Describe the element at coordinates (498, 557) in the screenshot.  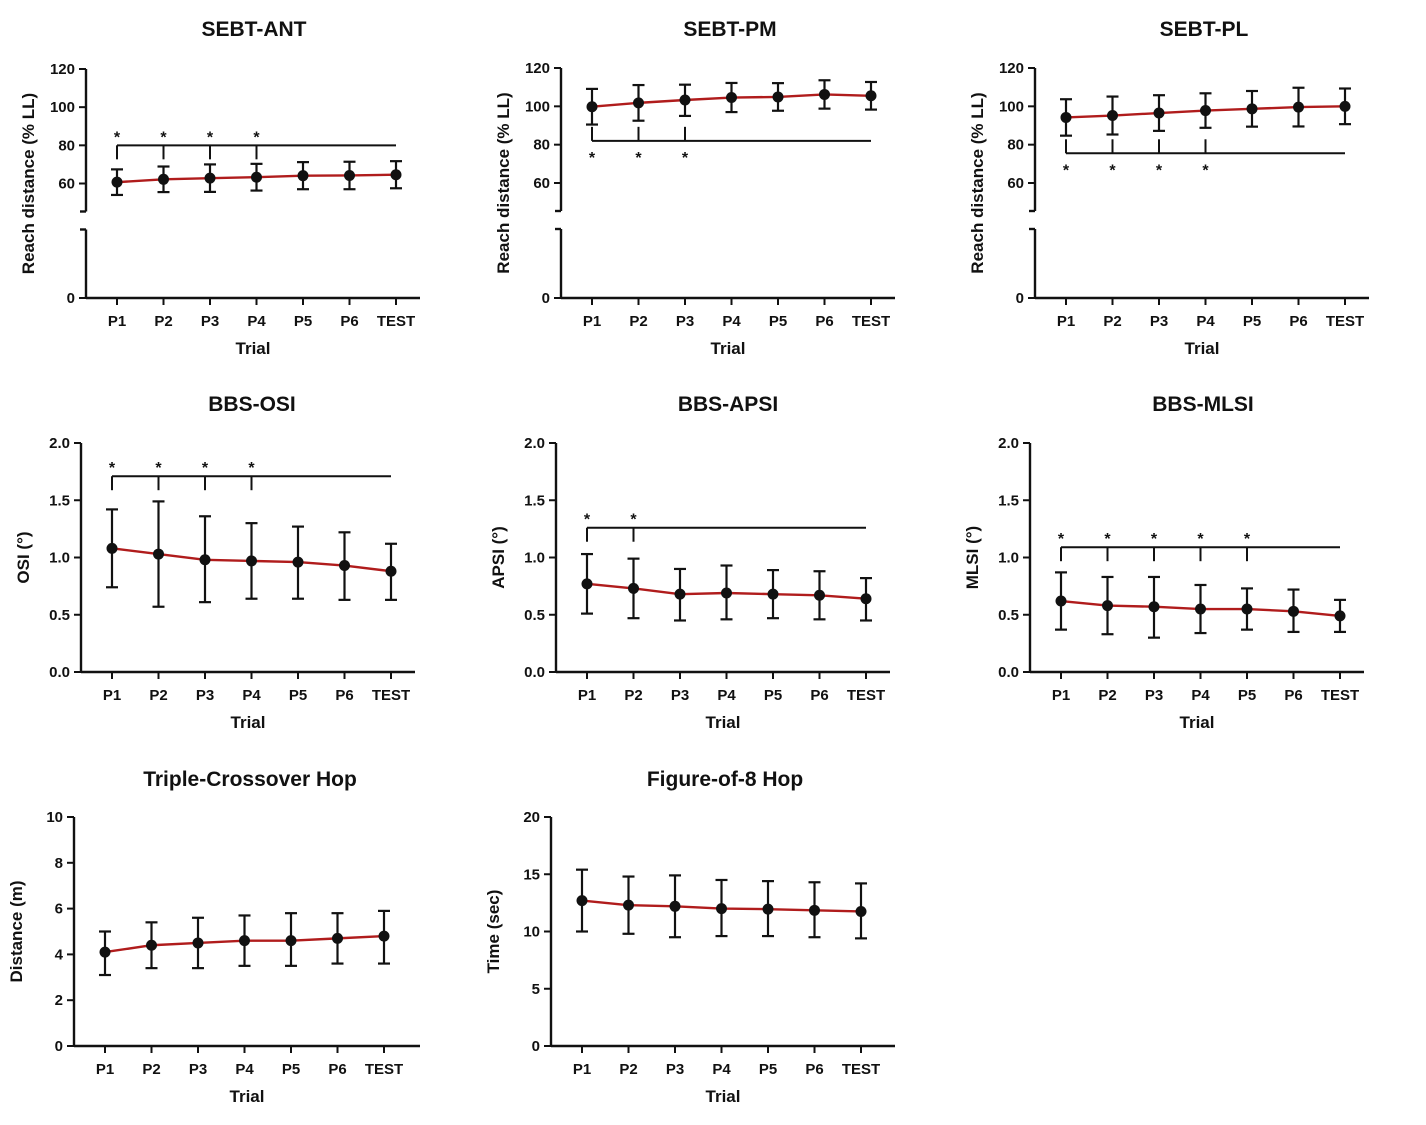
I see `y-axis-title: APSI (°)` at that location.